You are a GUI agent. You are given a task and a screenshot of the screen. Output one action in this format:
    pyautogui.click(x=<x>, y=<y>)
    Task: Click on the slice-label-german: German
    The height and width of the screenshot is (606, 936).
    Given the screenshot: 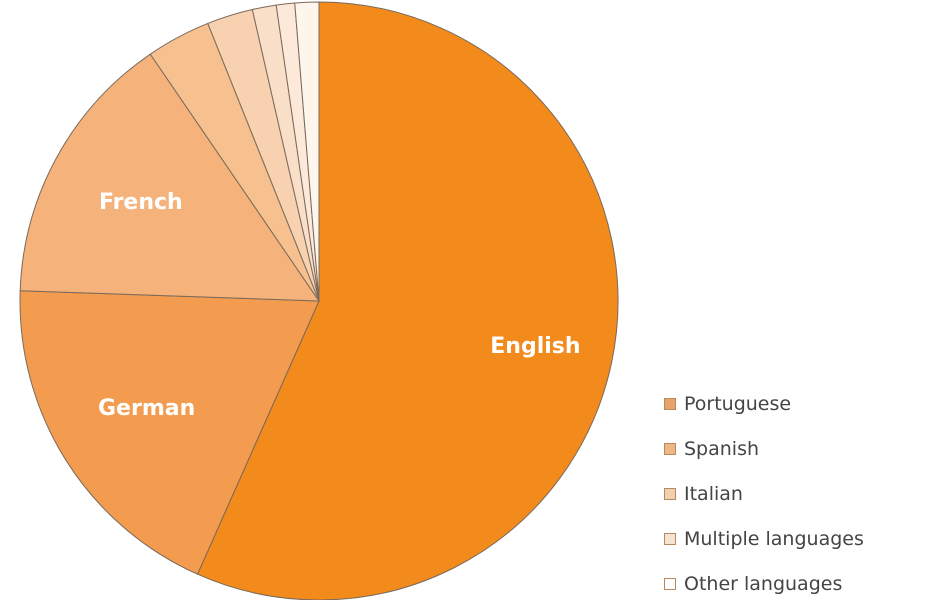 What is the action you would take?
    pyautogui.click(x=146, y=408)
    